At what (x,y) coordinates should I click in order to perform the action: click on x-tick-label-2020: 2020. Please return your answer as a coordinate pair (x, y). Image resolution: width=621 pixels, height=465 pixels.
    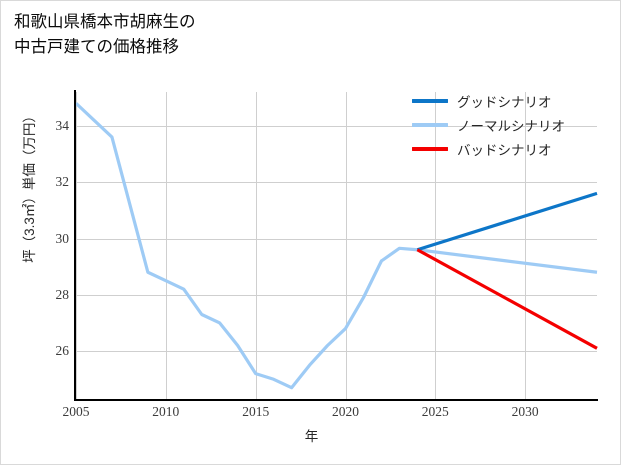
    Looking at the image, I should click on (345, 411).